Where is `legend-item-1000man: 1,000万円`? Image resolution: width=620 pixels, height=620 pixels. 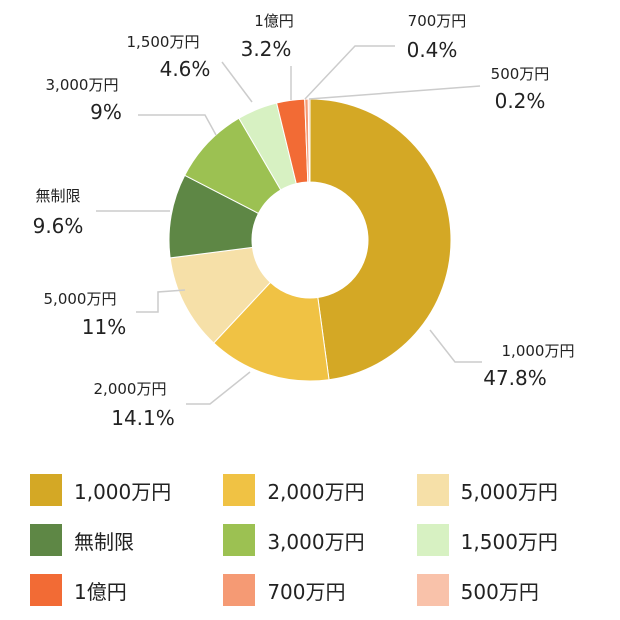 legend-item-1000man: 1,000万円 is located at coordinates (126, 490).